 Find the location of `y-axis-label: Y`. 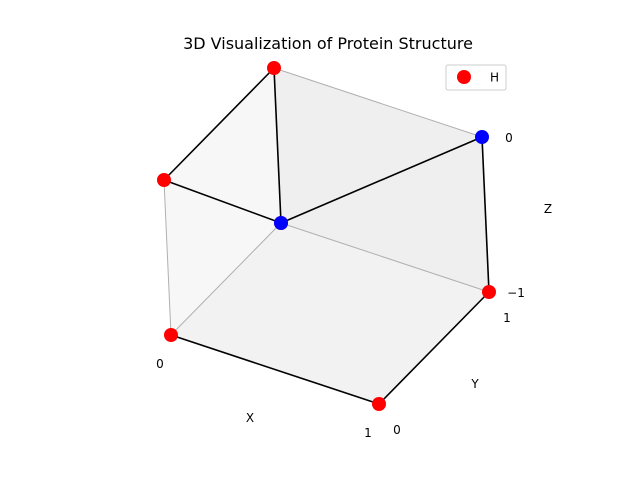

y-axis-label: Y is located at coordinates (474, 384).